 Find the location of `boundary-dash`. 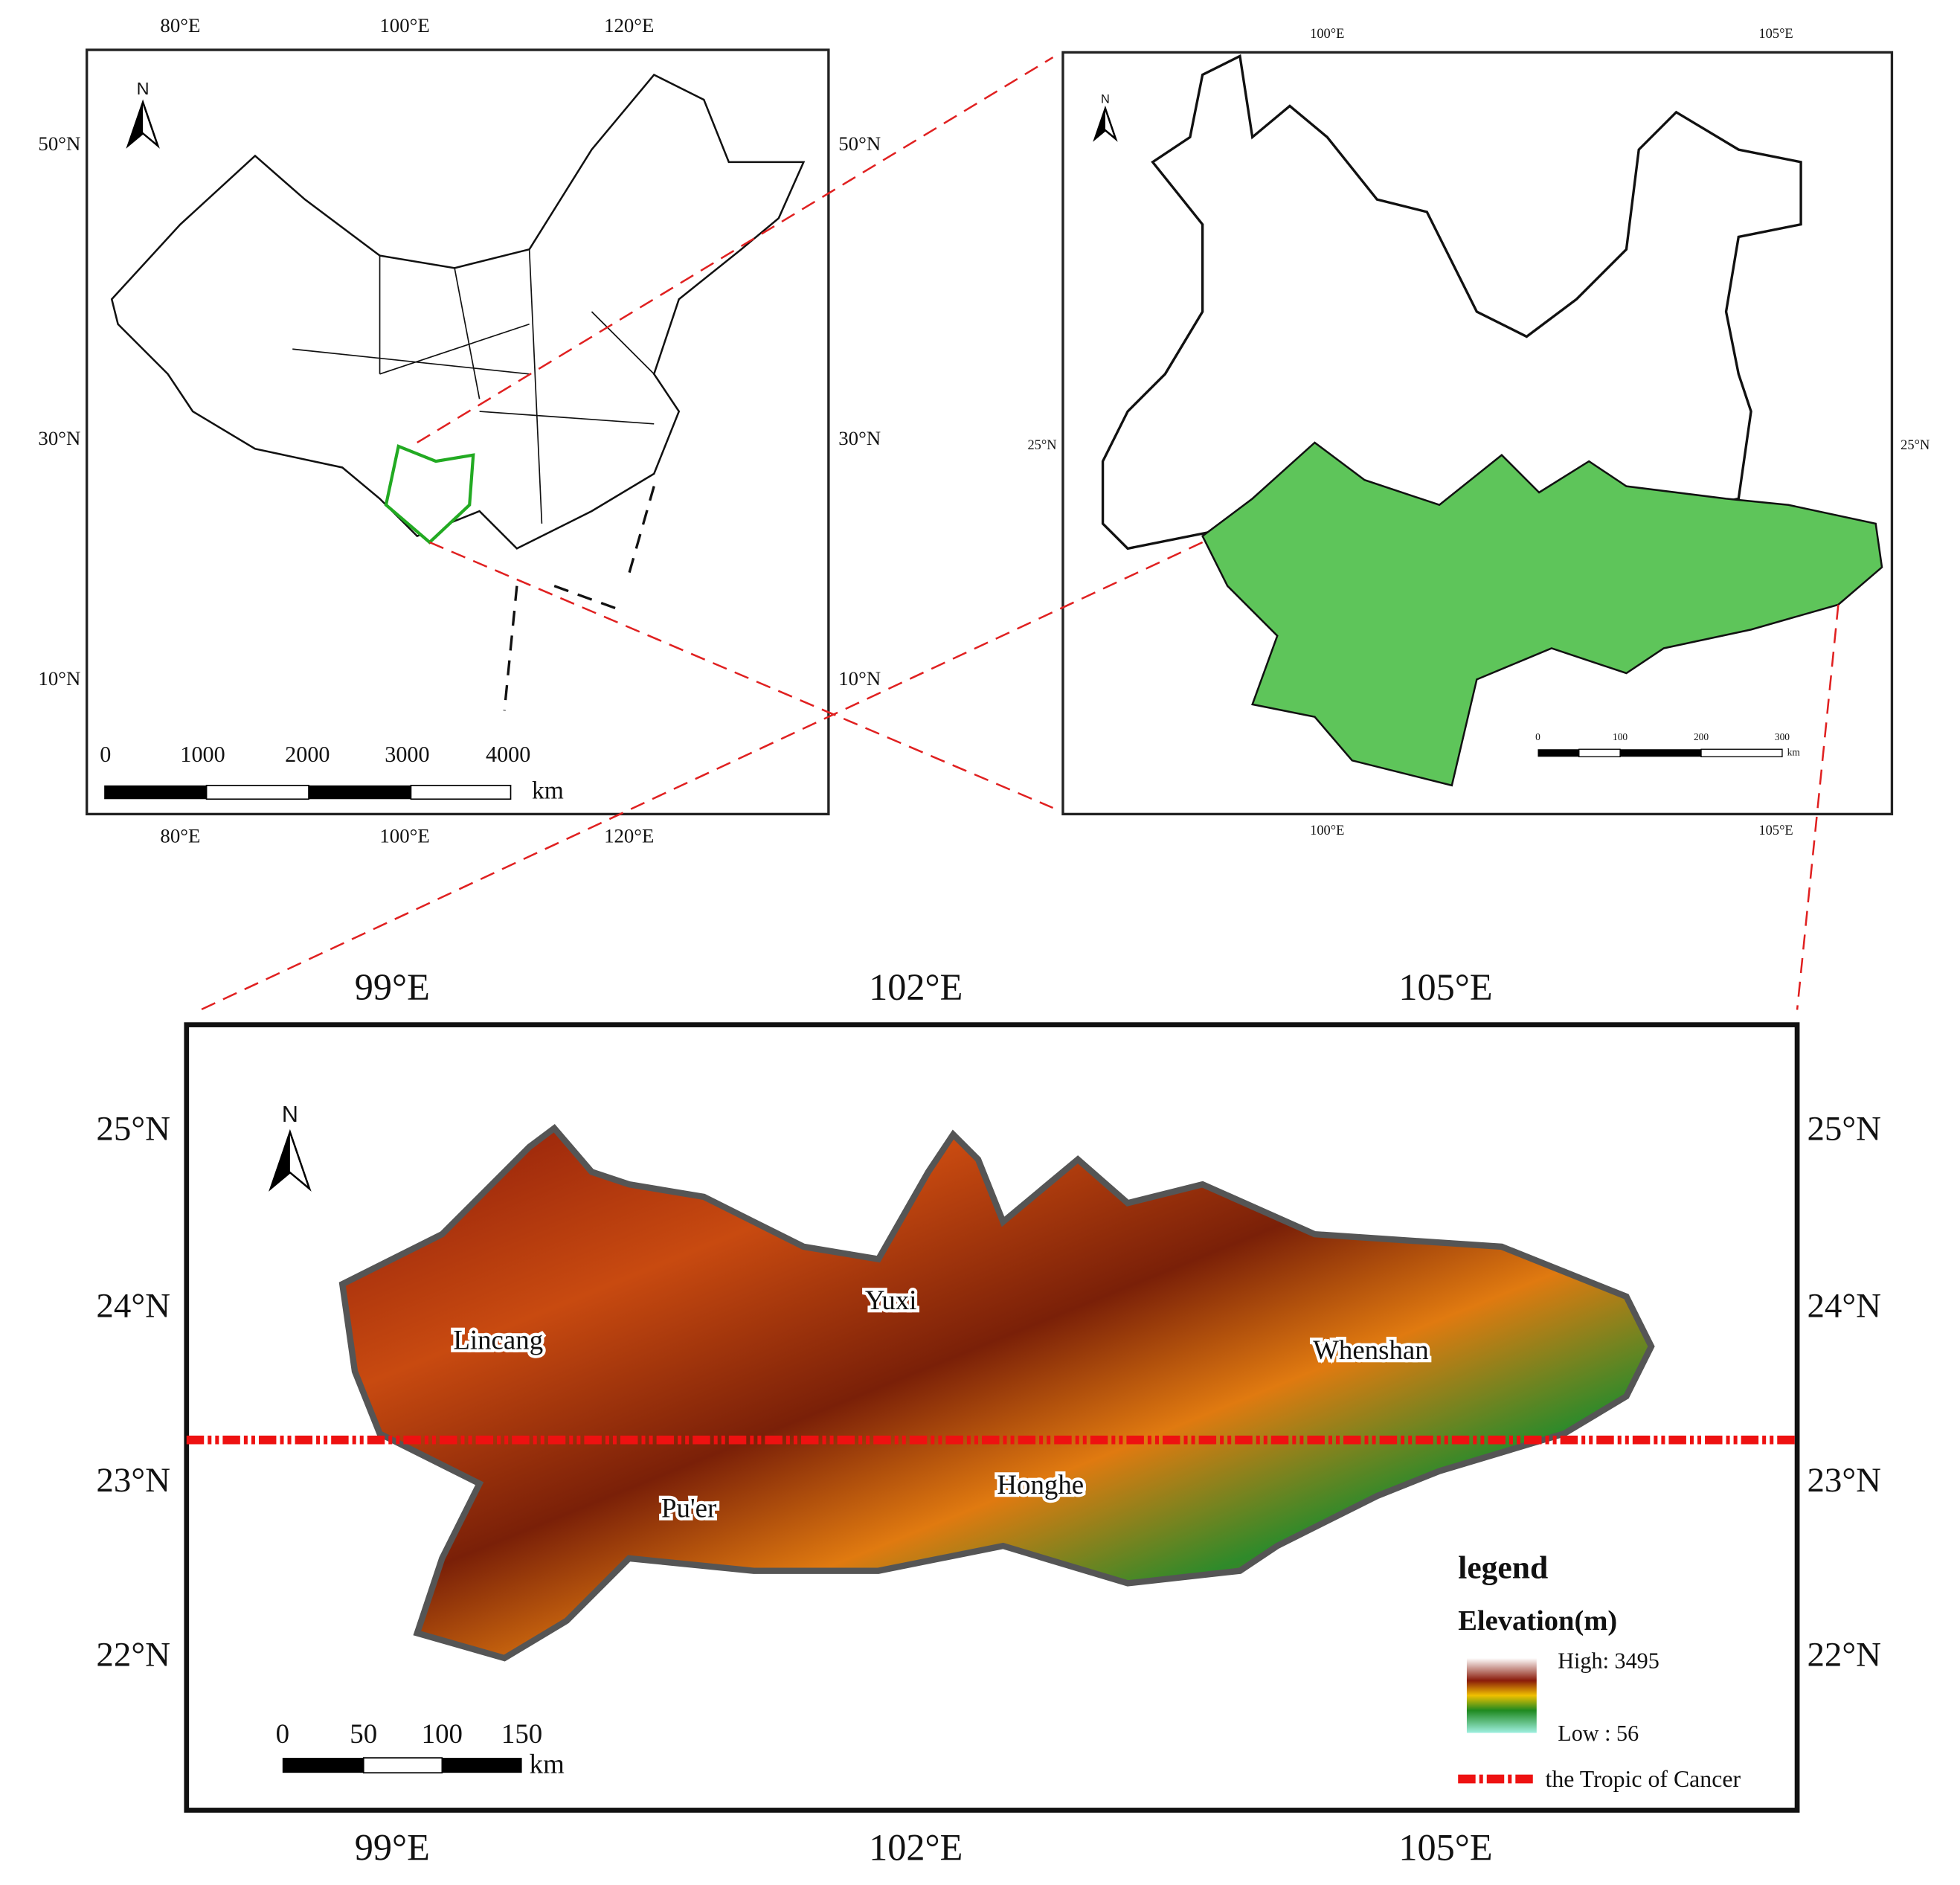

boundary-dash is located at coordinates (579, 598).